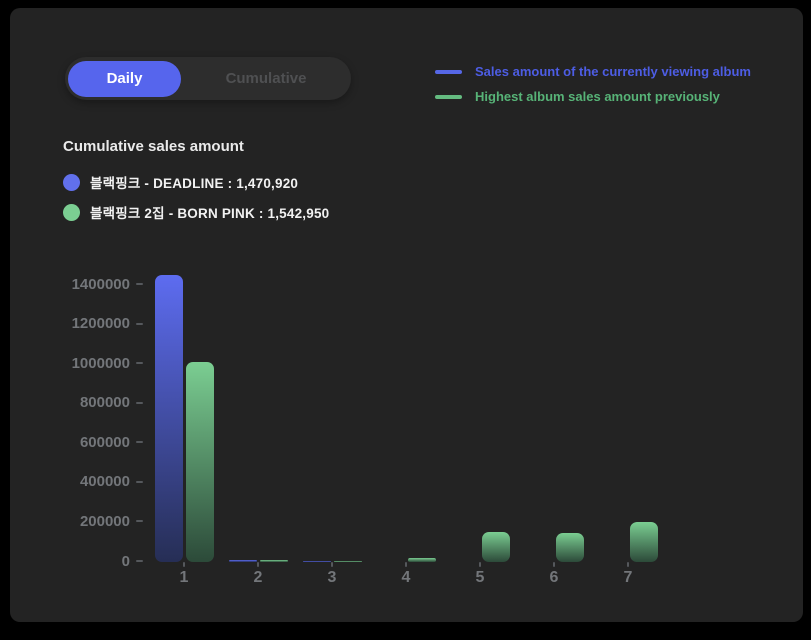 This screenshot has height=640, width=811. I want to click on album-legend-label: 블랙핑크 - DEADLINE : 1,470,920, so click(194, 183).